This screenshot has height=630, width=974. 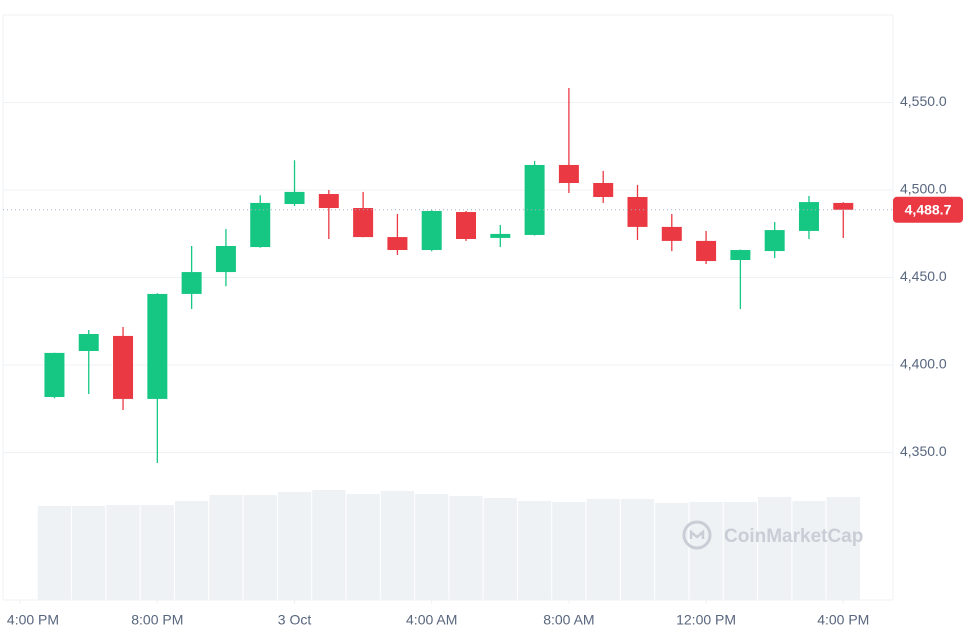 What do you see at coordinates (923, 276) in the screenshot?
I see `y-tick-label: 4,450.0` at bounding box center [923, 276].